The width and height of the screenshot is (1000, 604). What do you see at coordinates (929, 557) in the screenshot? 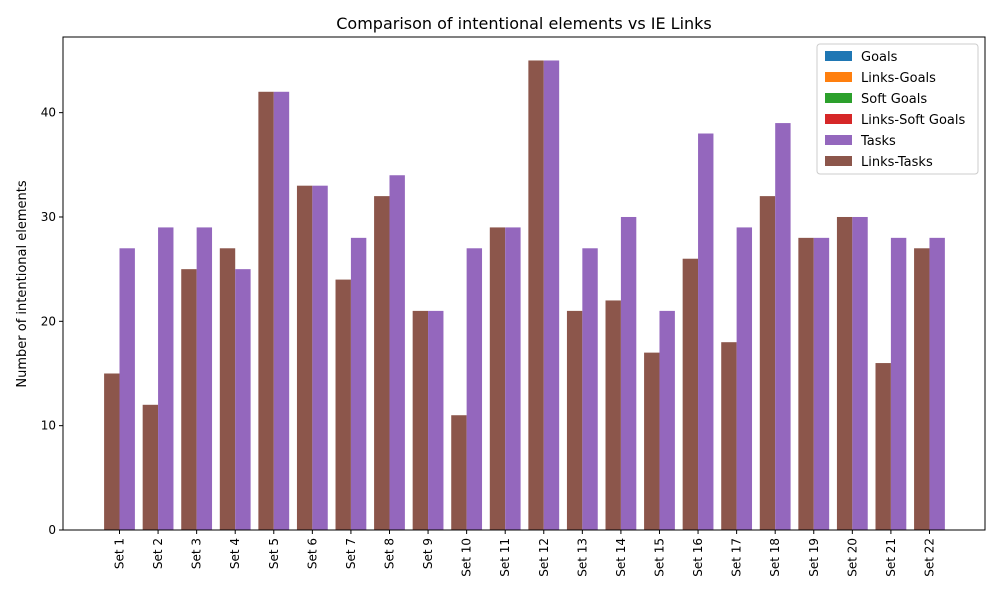
I see `x-tick-label: Set 22` at bounding box center [929, 557].